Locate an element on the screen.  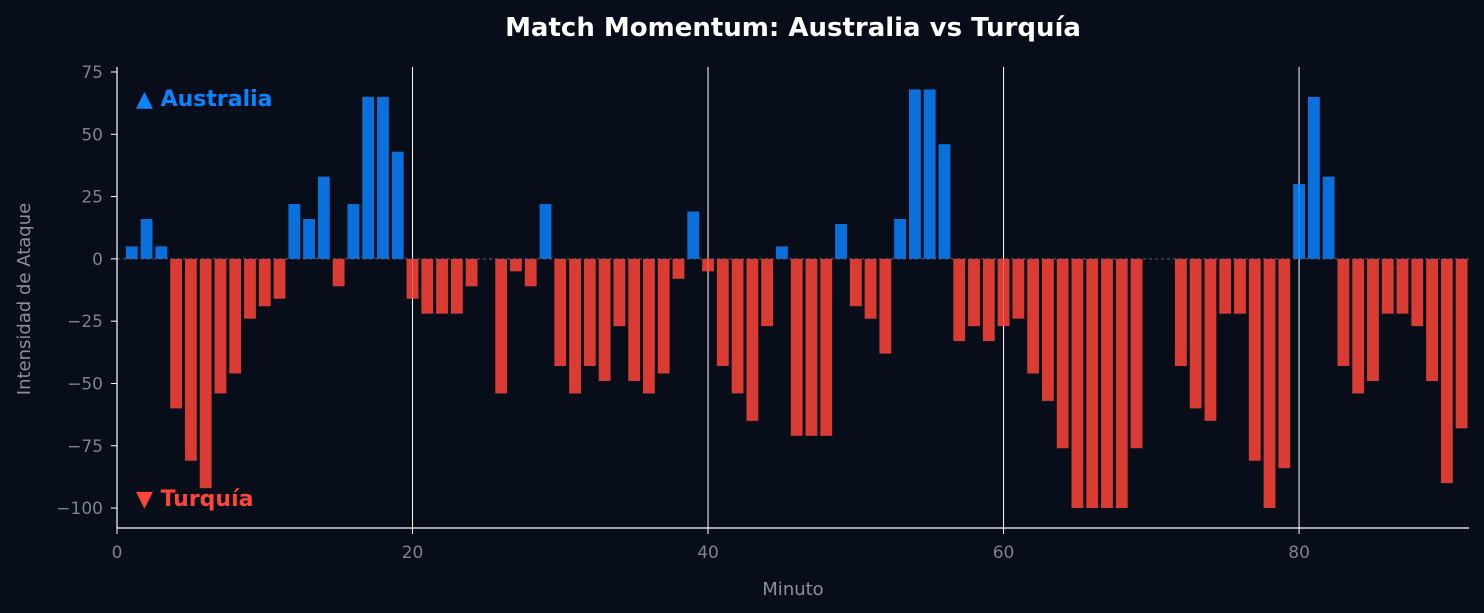
x-axis-label: Minuto is located at coordinates (792, 589).